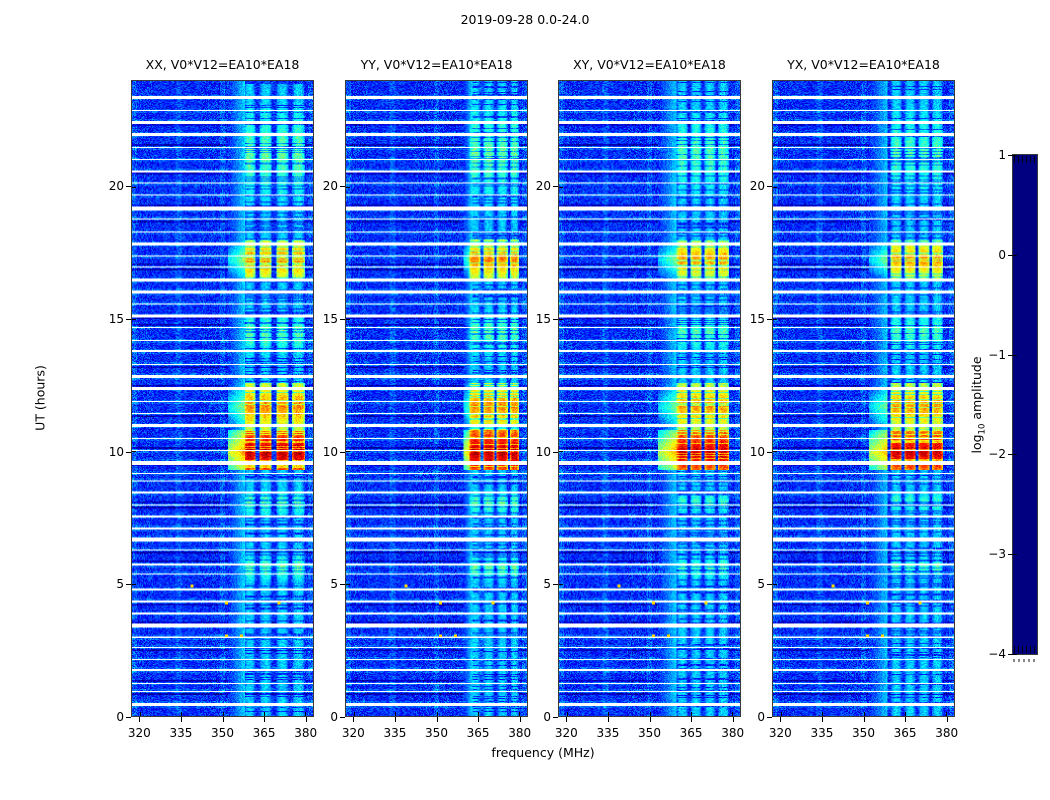  I want to click on axes-xy, so click(649, 398).